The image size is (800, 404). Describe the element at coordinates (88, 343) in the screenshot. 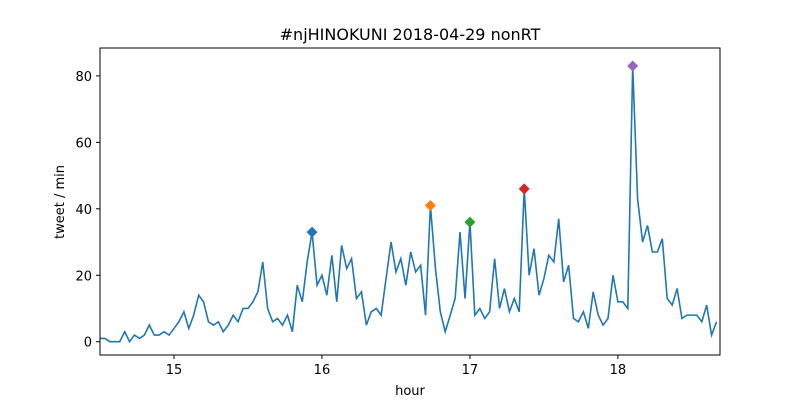

I see `y-tick-label: 0` at that location.